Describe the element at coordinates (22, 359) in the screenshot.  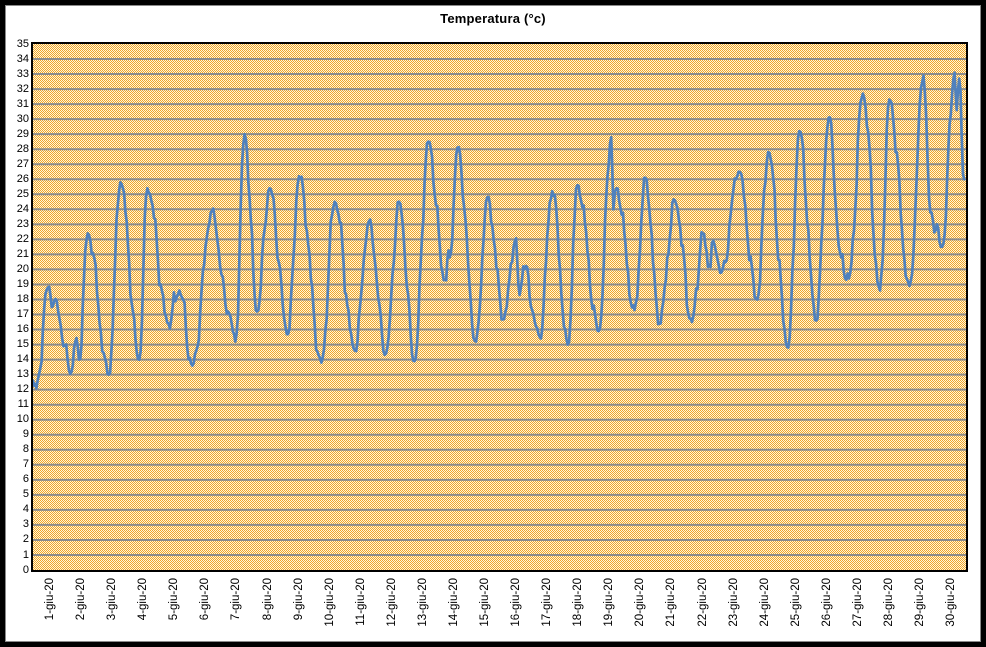
I see `y-axis-label: 14` at that location.